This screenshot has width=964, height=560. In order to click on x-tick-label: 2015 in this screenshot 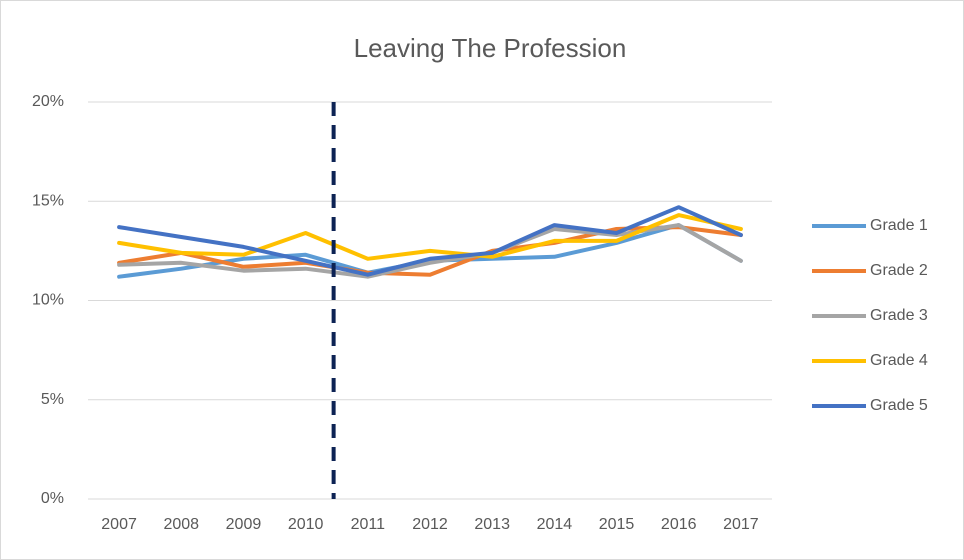, I will do `click(617, 524)`.